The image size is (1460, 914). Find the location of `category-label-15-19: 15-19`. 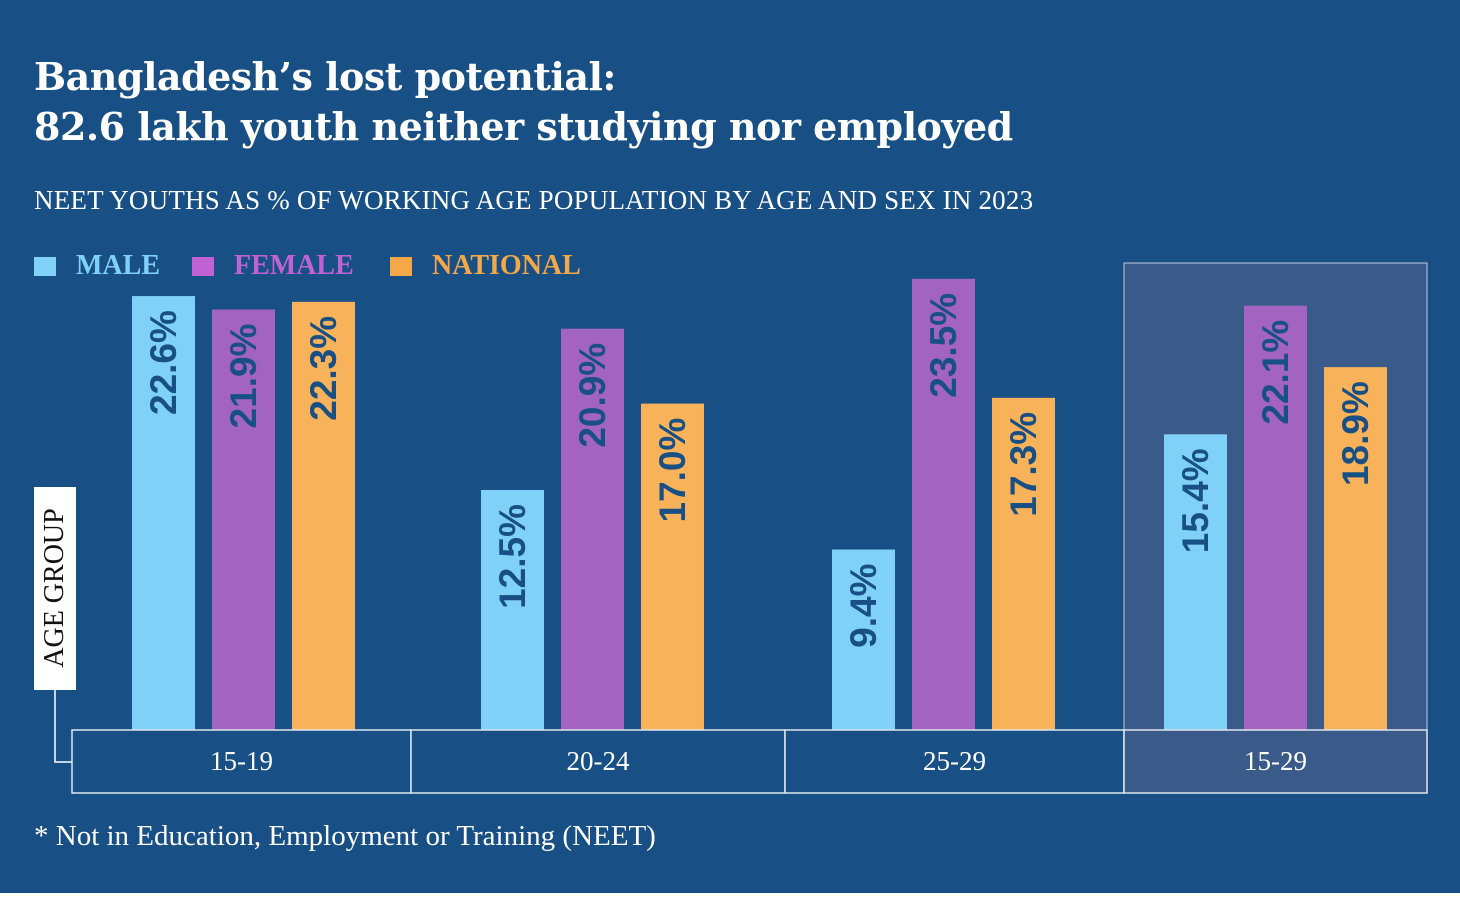

category-label-15-19: 15-19 is located at coordinates (241, 761).